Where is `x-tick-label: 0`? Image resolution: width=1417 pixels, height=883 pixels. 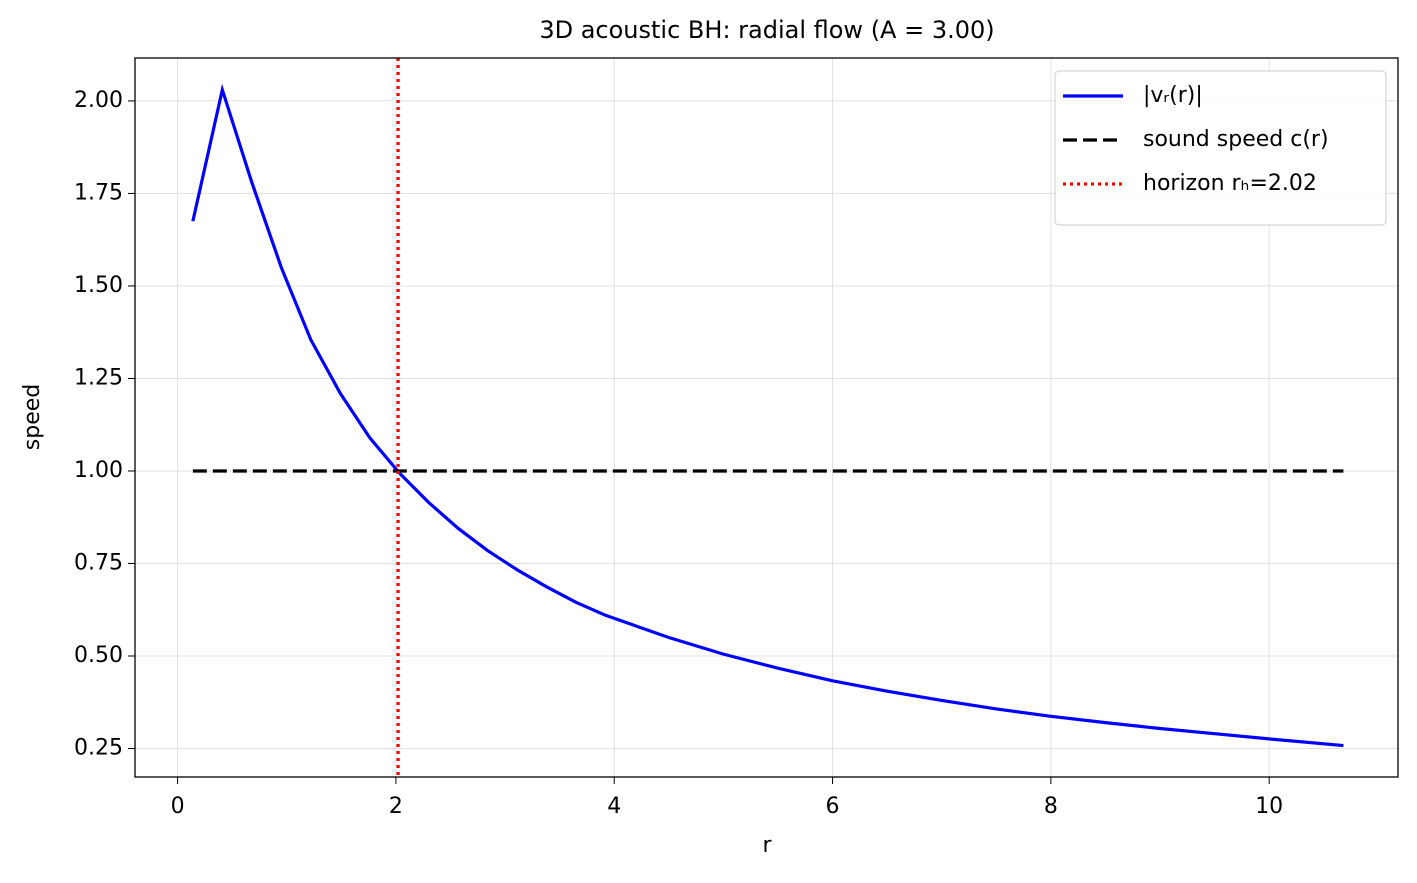
x-tick-label: 0 is located at coordinates (178, 806).